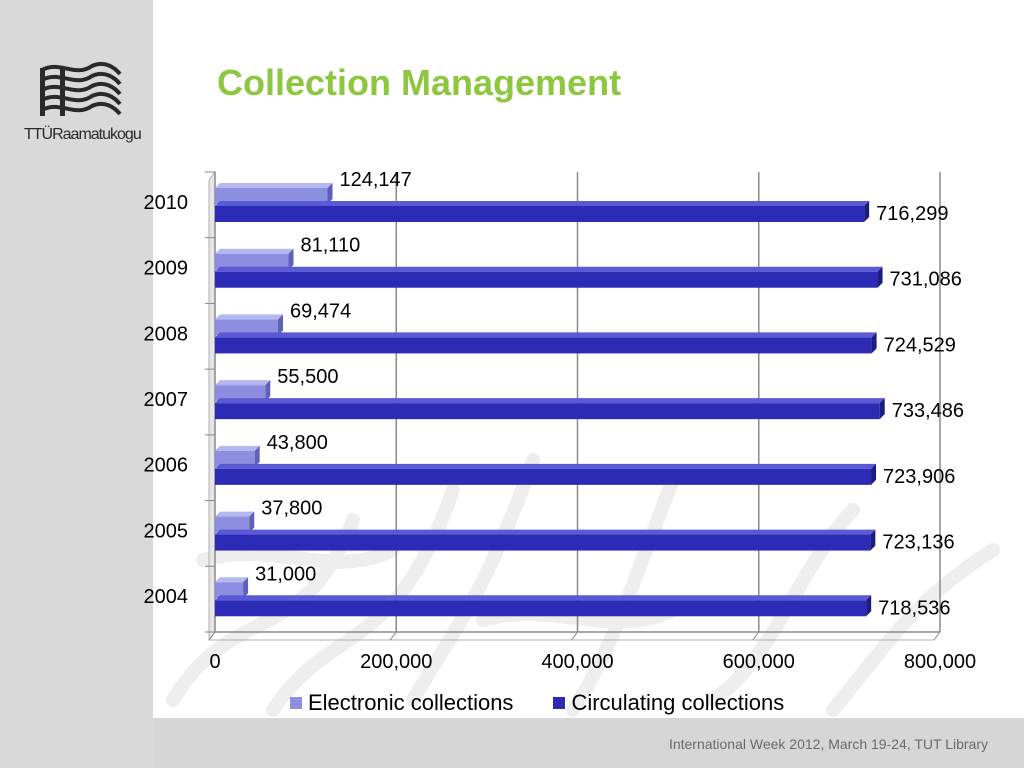 The image size is (1024, 768). I want to click on x-tick-label: 0, so click(214, 662).